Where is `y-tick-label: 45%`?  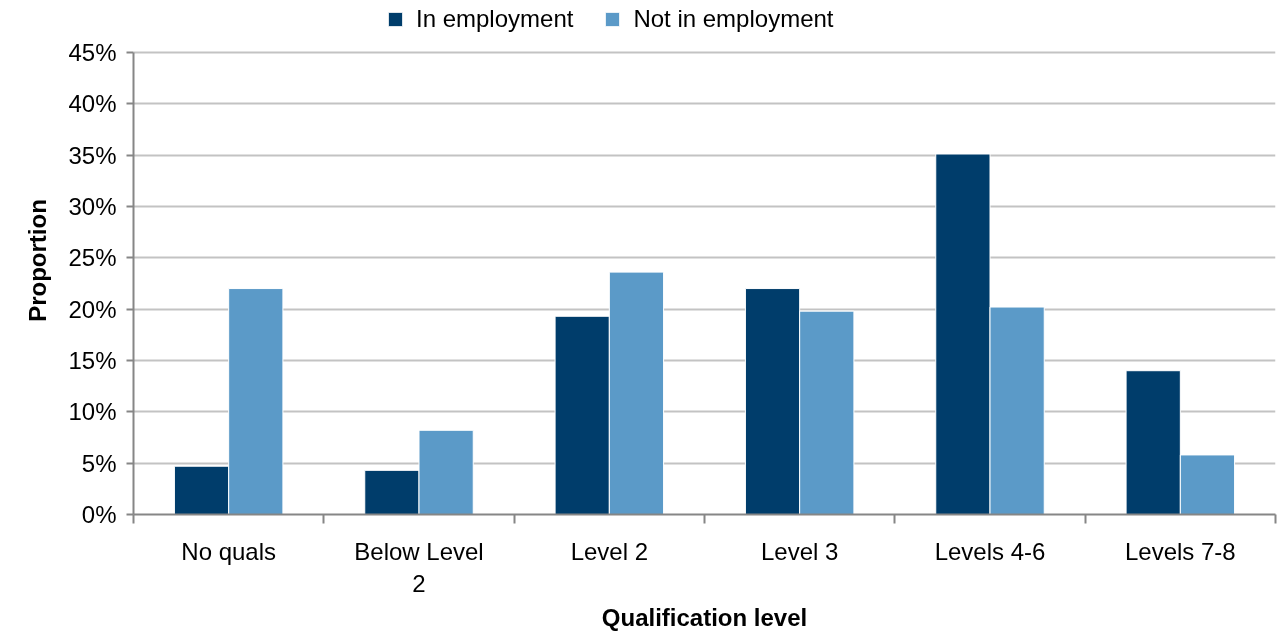 y-tick-label: 45% is located at coordinates (92, 52).